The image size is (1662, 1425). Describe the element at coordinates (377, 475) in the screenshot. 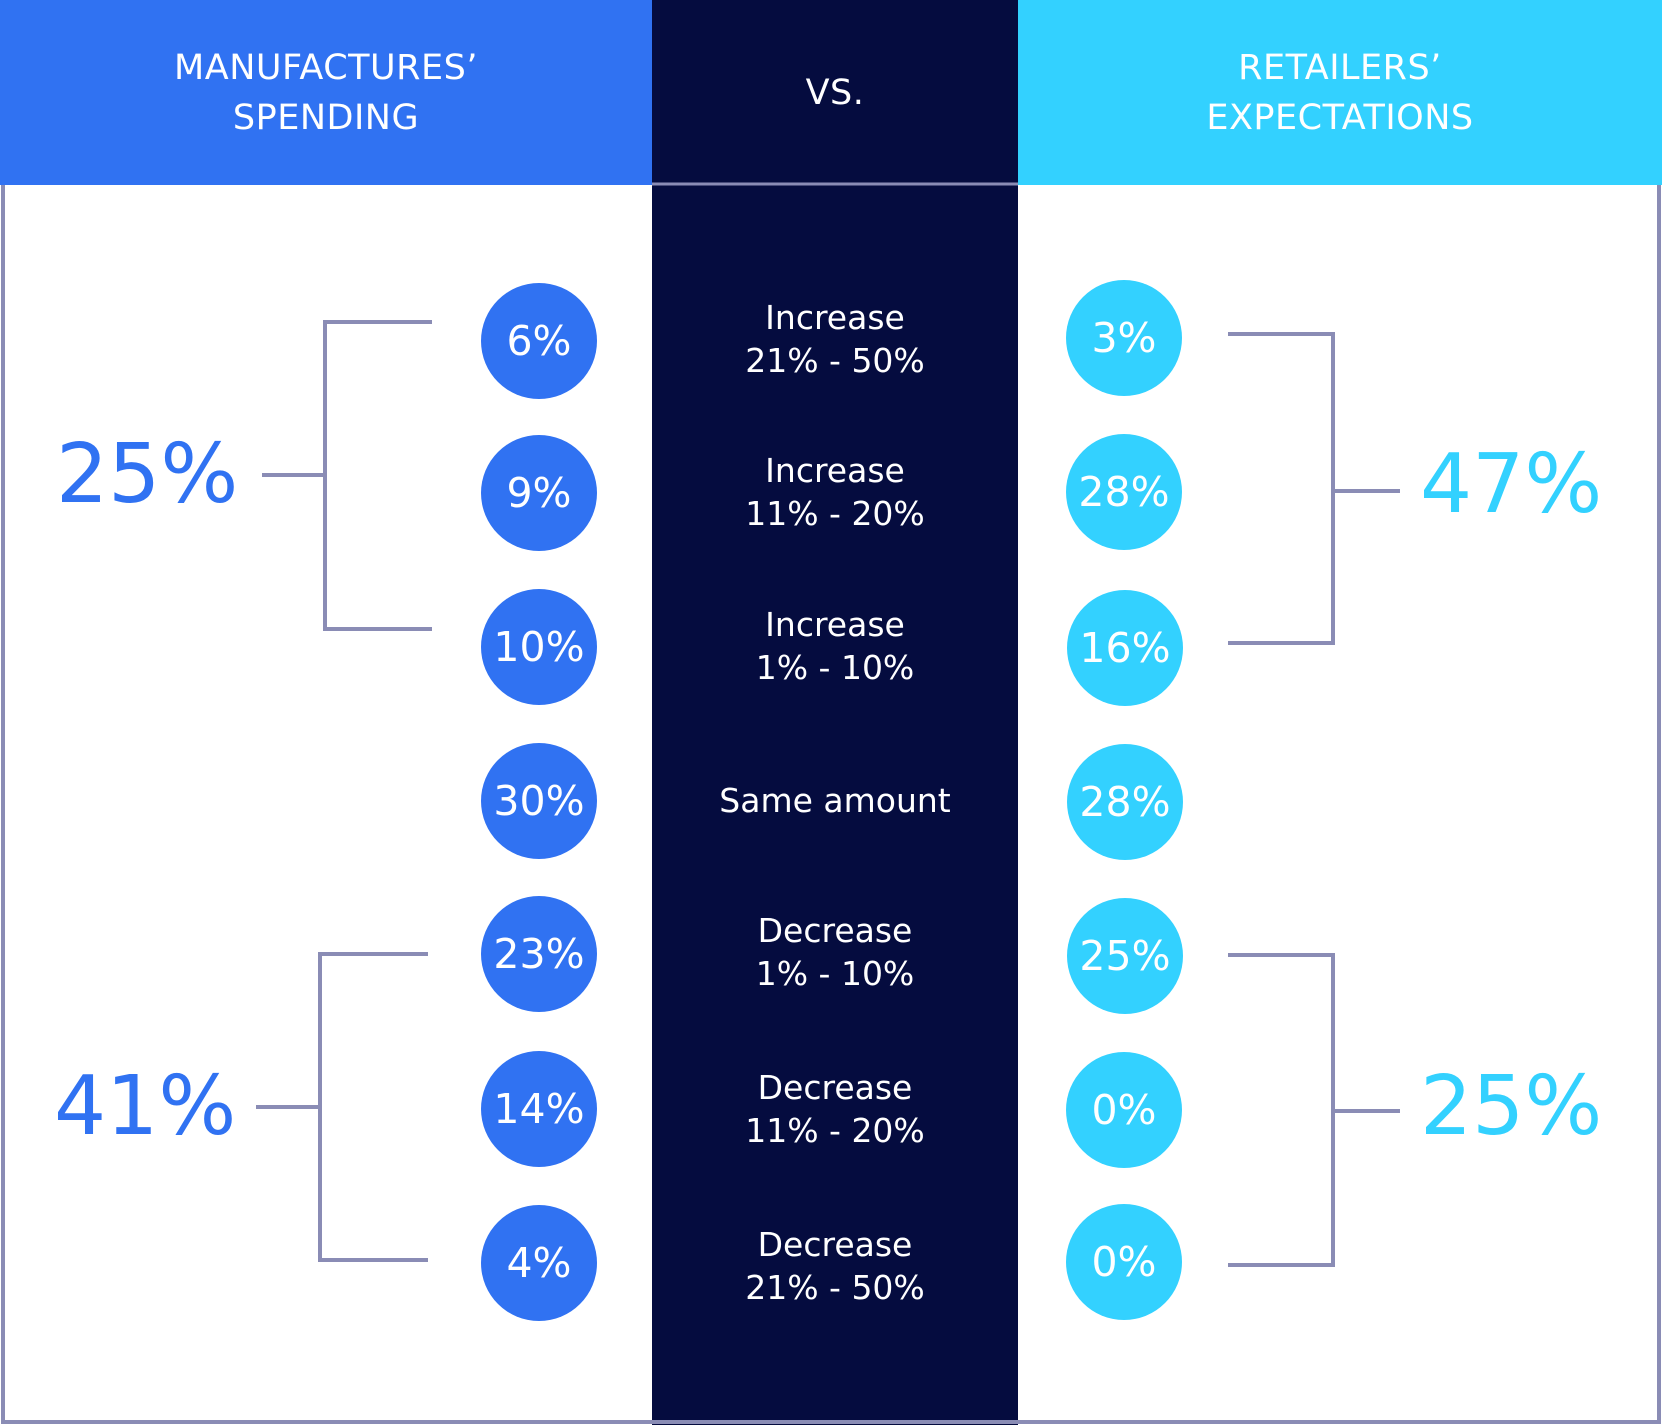

I see `bracket-manufacturers-increase` at that location.